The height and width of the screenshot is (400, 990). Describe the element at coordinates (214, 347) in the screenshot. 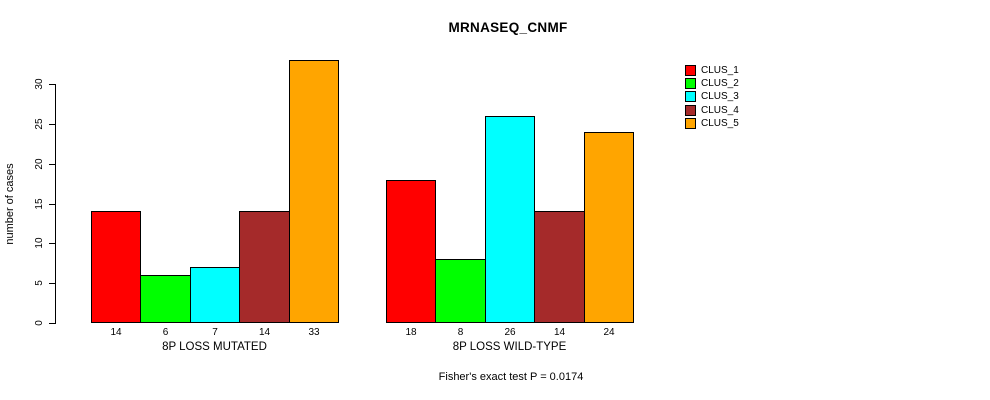

I see `x-group-label: 8P LOSS MUTATED` at that location.